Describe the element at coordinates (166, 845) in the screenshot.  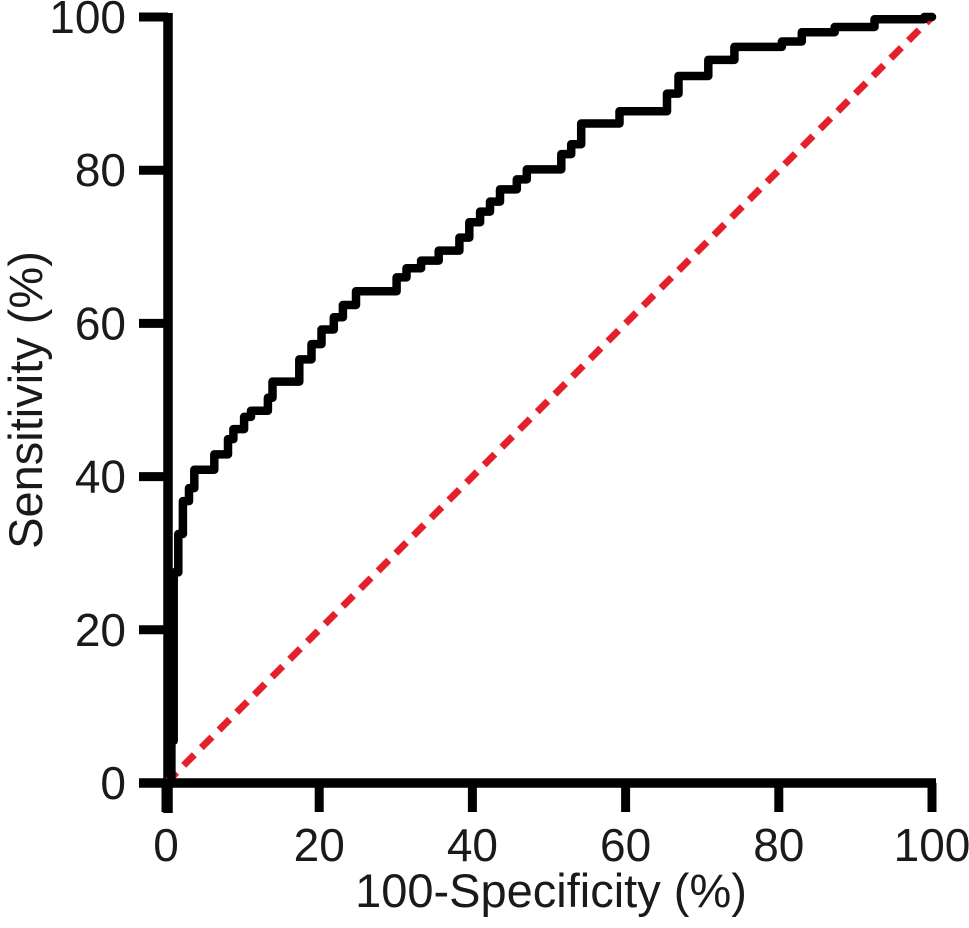
I see `x-tick-label: 0` at that location.